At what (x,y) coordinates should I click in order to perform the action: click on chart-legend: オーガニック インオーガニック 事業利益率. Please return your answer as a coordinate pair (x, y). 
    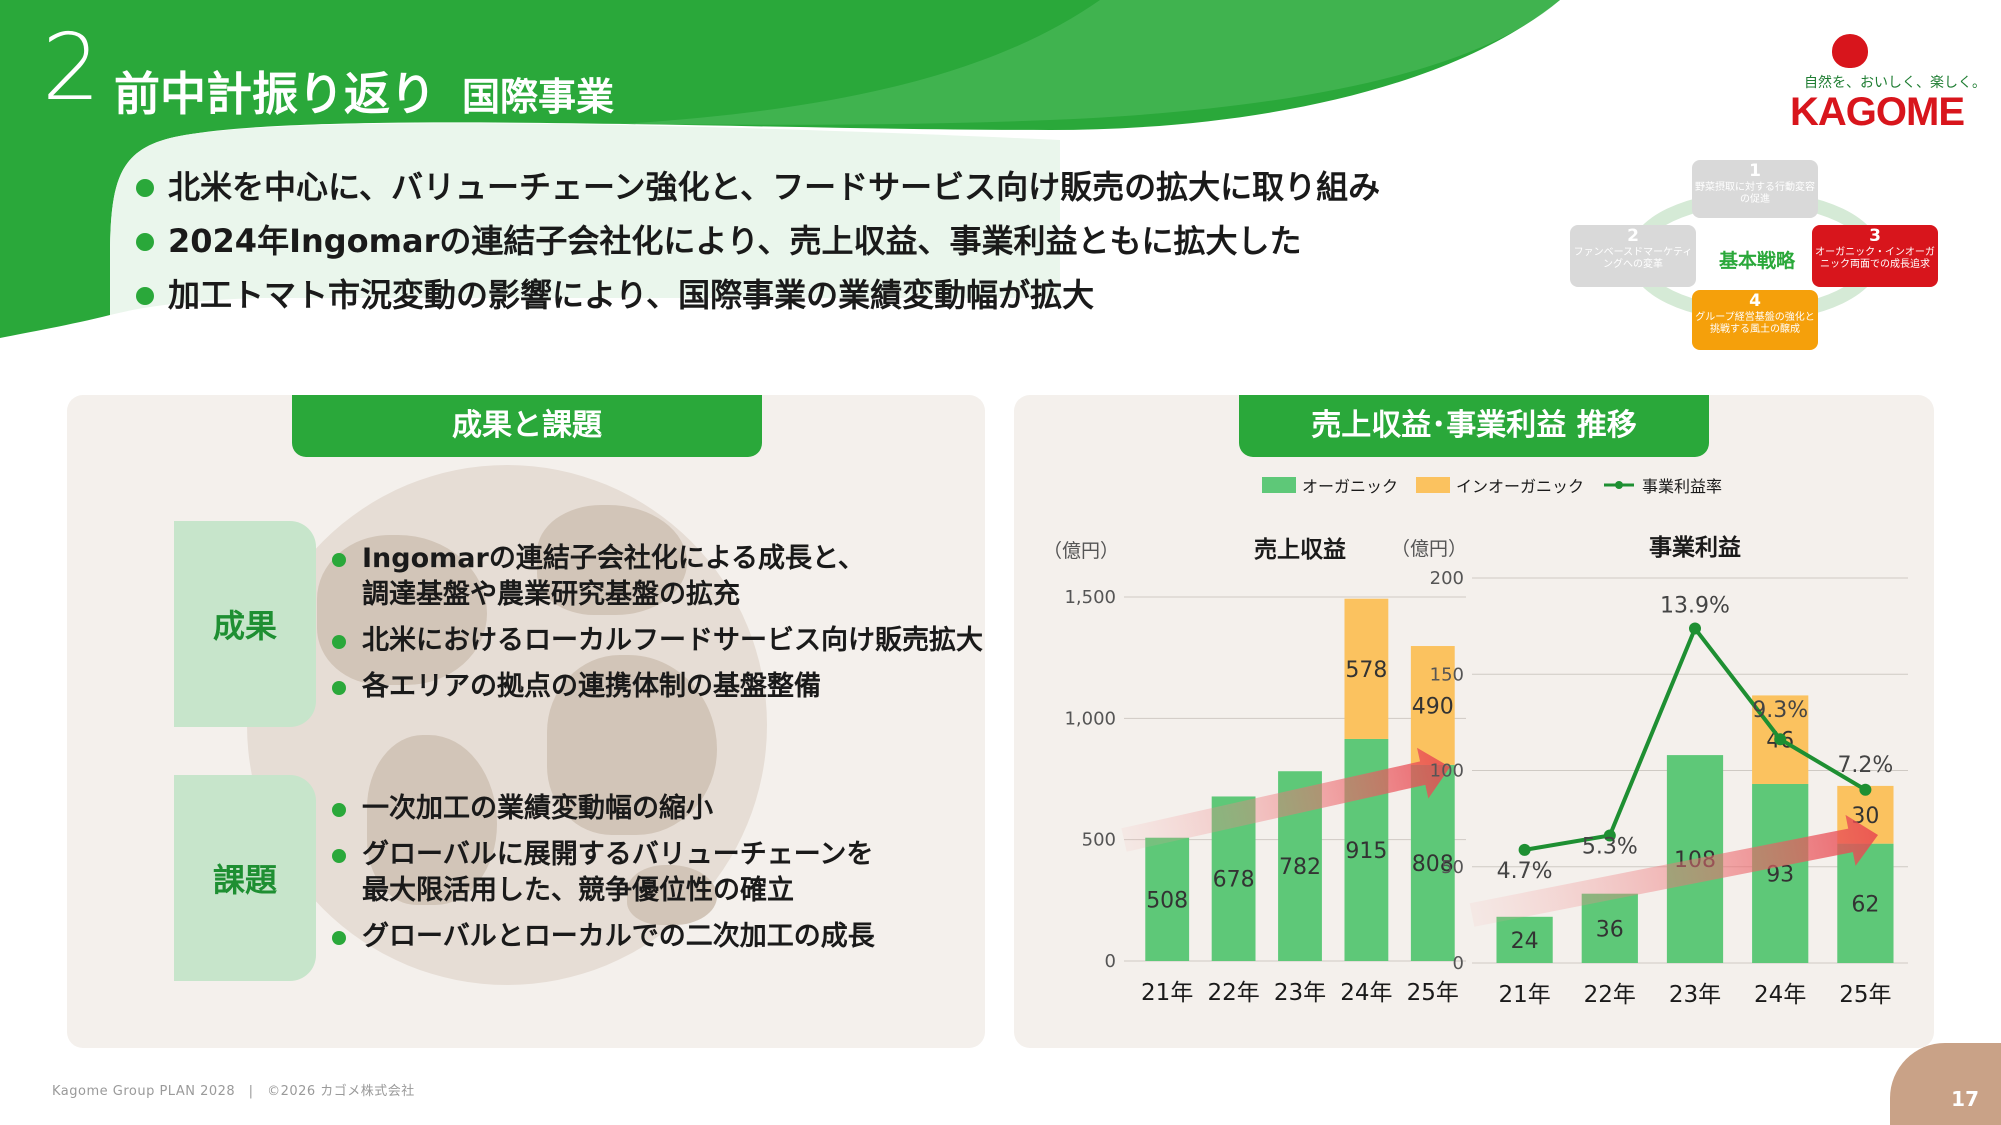
    Looking at the image, I should click on (1492, 485).